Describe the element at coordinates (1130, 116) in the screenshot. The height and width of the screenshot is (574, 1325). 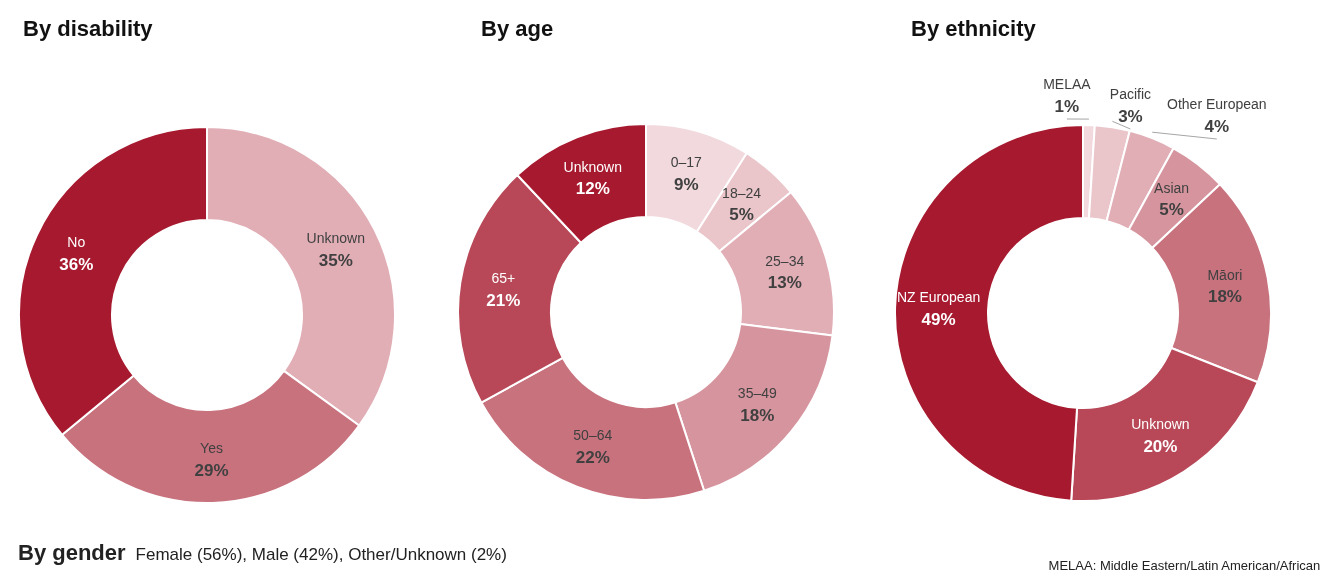
I see `data-label: 3%` at that location.